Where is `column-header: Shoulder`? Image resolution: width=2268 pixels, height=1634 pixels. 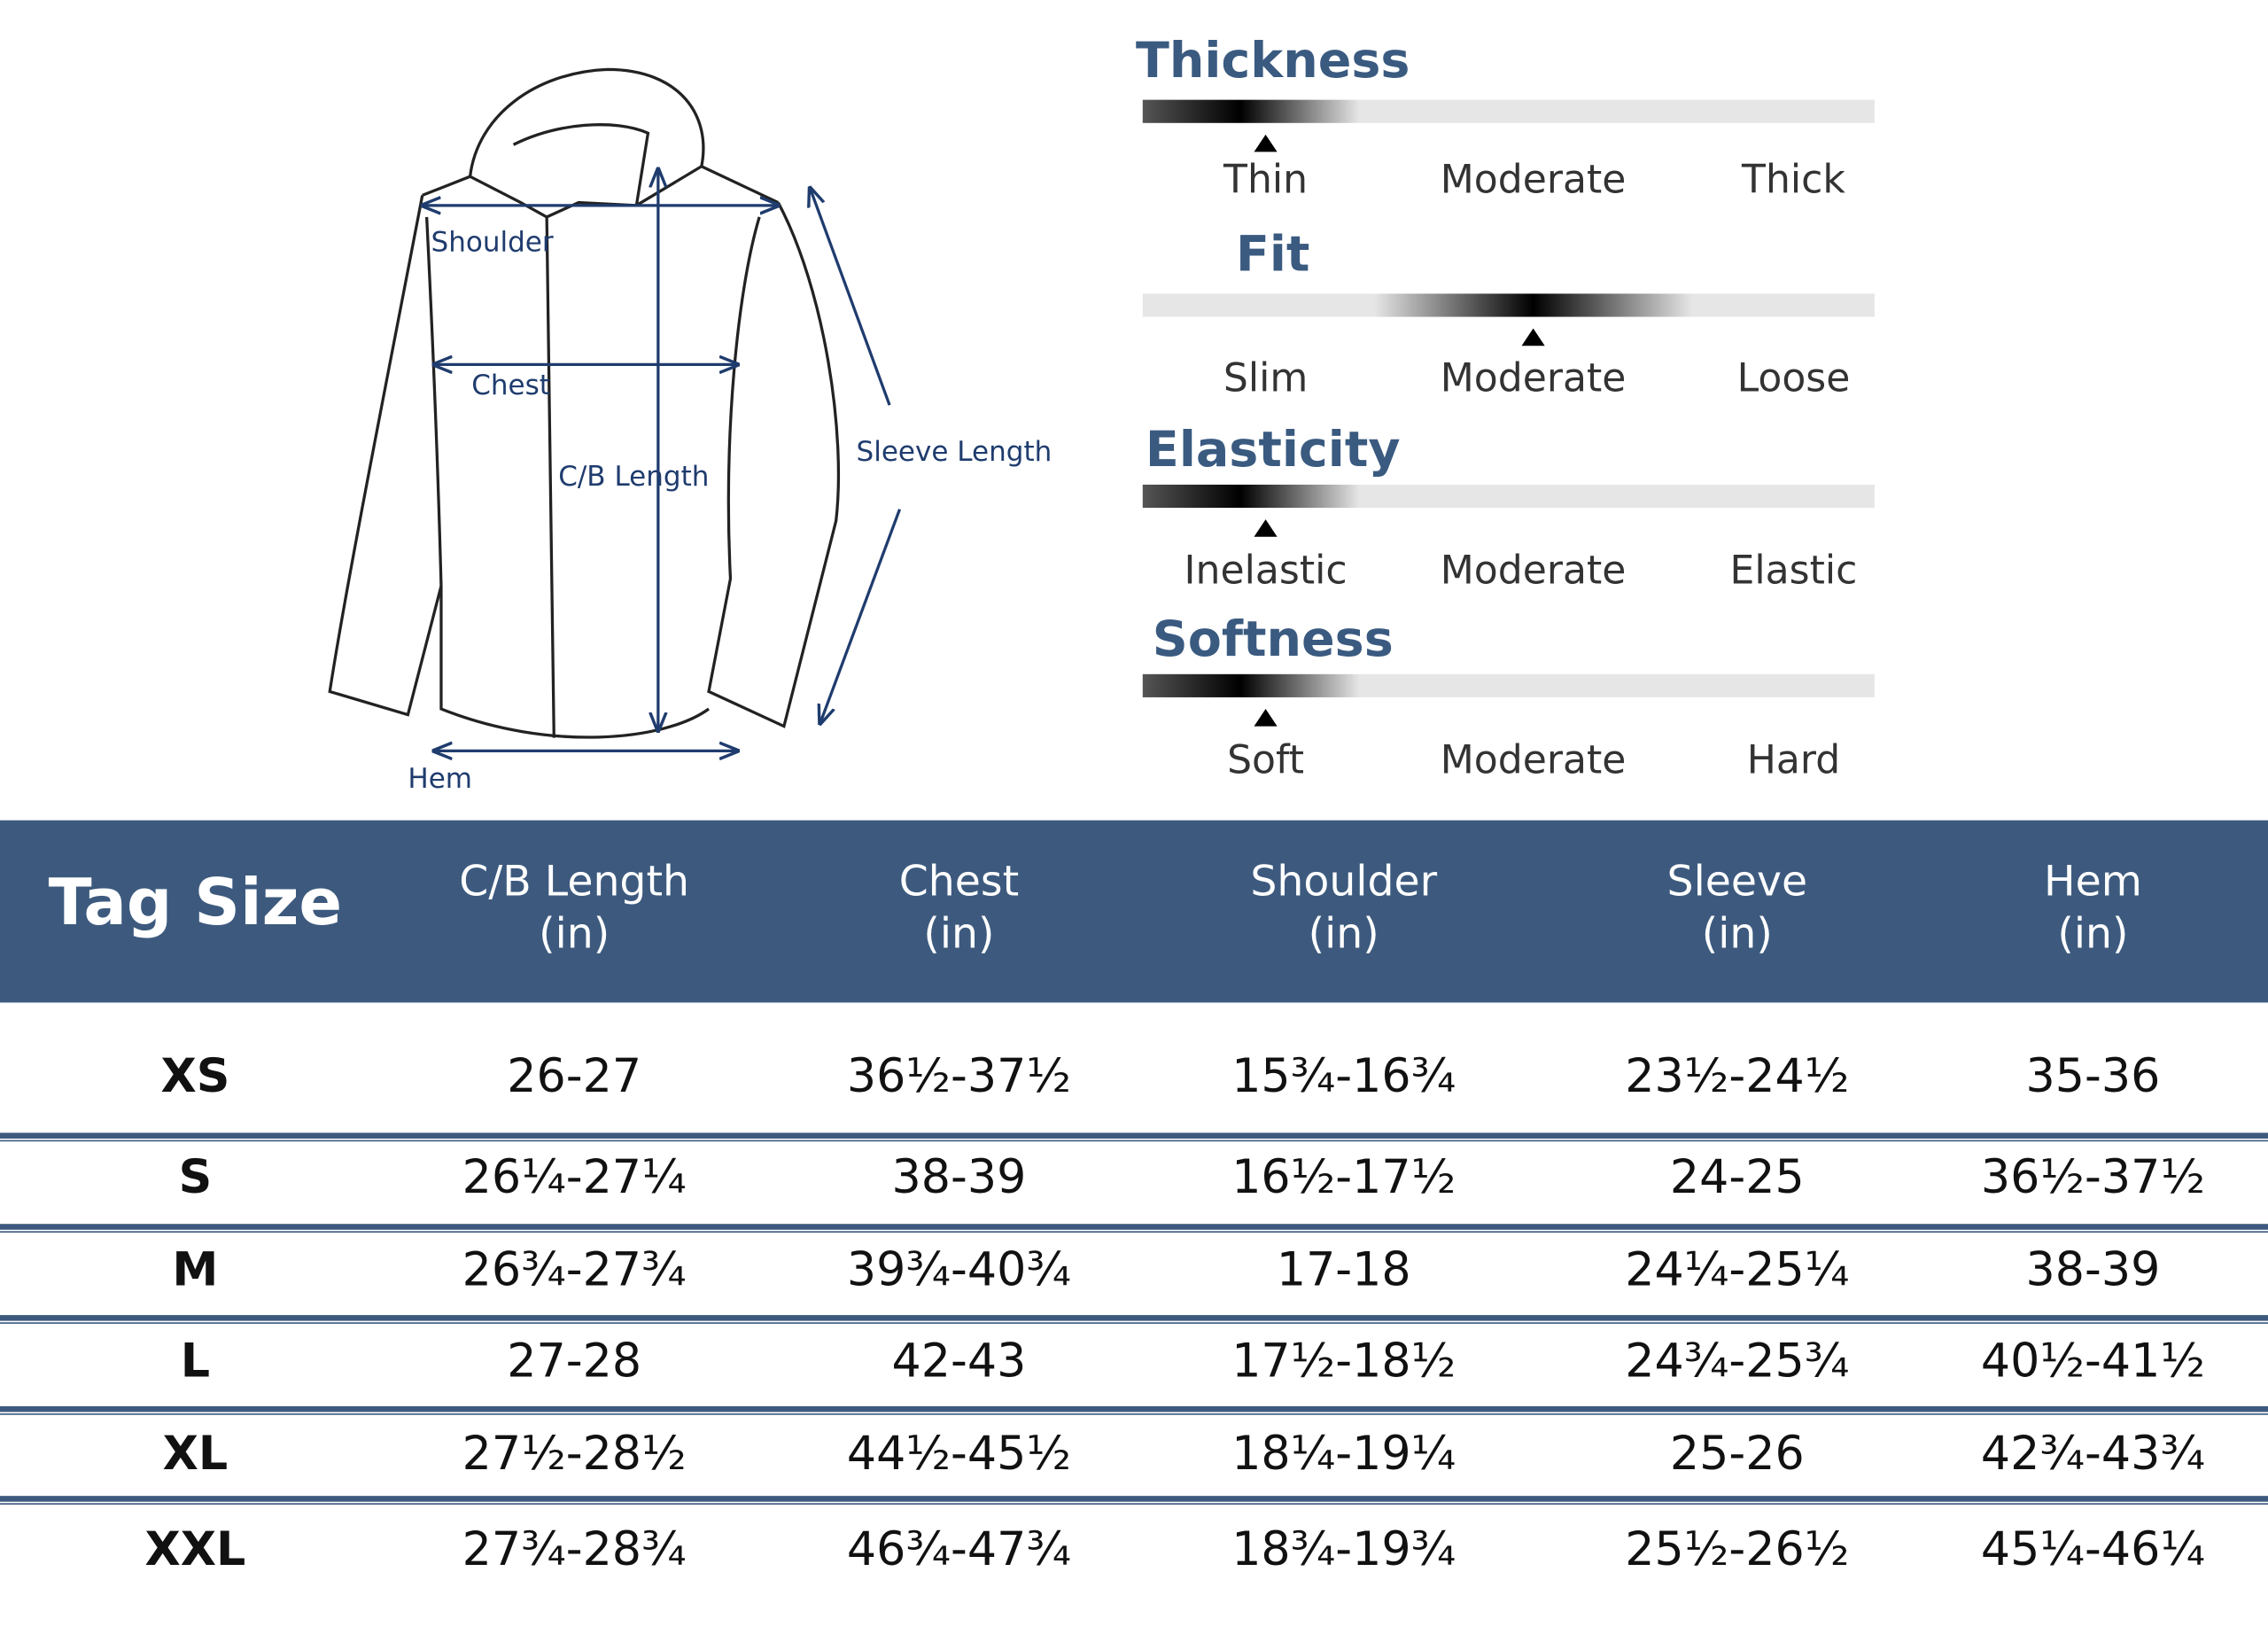 column-header: Shoulder is located at coordinates (1343, 882).